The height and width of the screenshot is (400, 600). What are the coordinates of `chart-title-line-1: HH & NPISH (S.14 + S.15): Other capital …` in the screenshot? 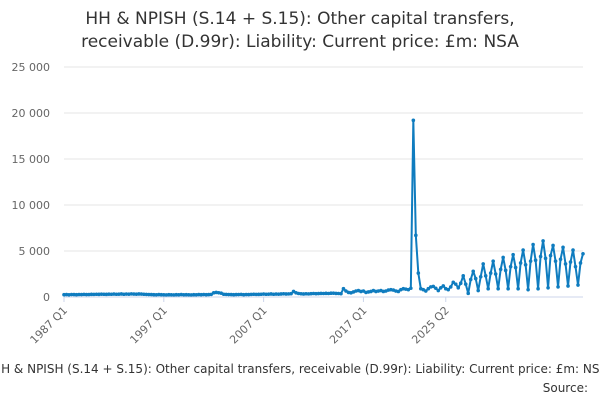 It's located at (299, 19).